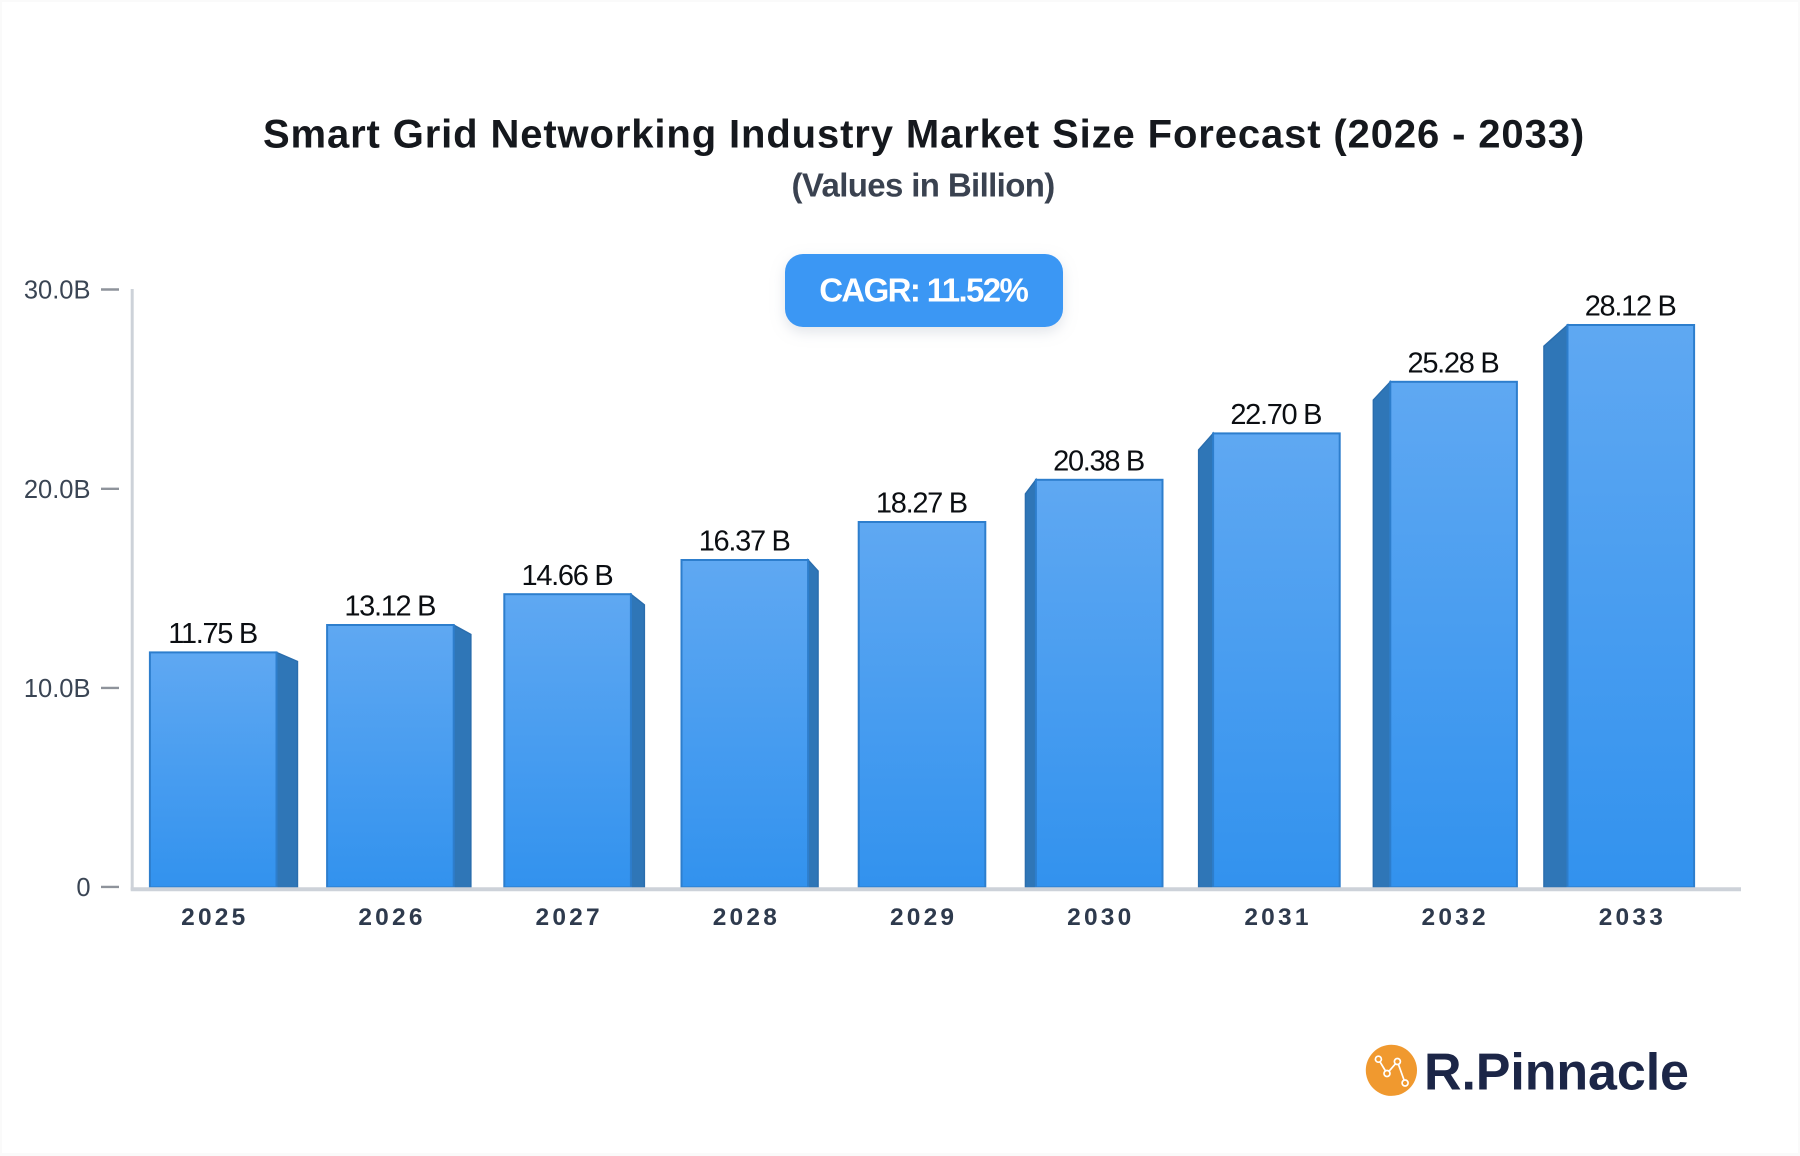  I want to click on svg-text: 20.0B, so click(57, 490).